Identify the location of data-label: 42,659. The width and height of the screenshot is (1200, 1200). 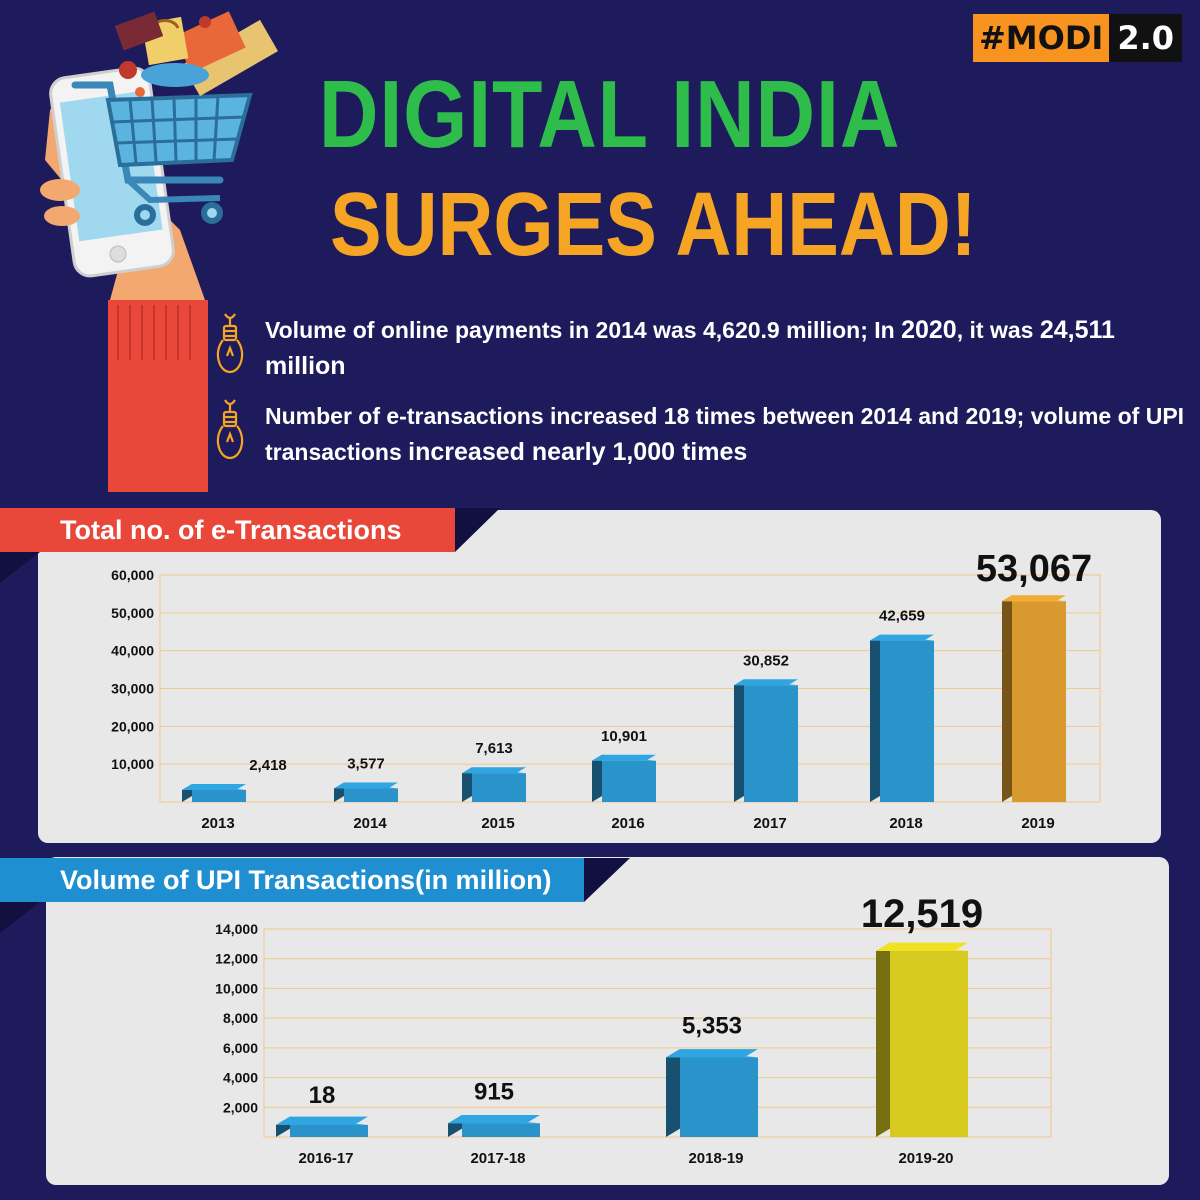
(902, 616).